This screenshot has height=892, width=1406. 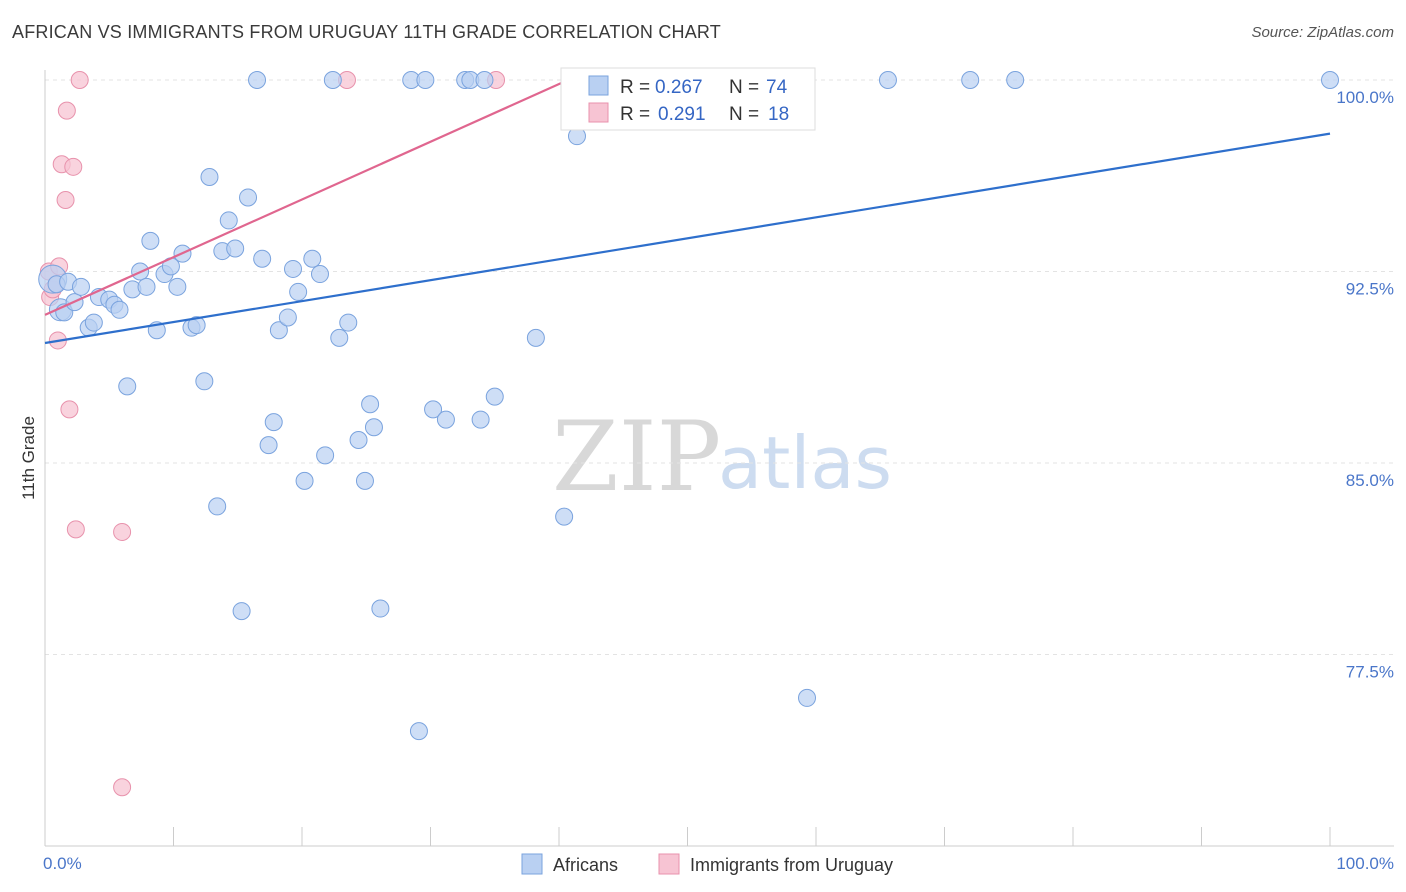 I want to click on legend-n-label-uruguay: N =, so click(x=744, y=114).